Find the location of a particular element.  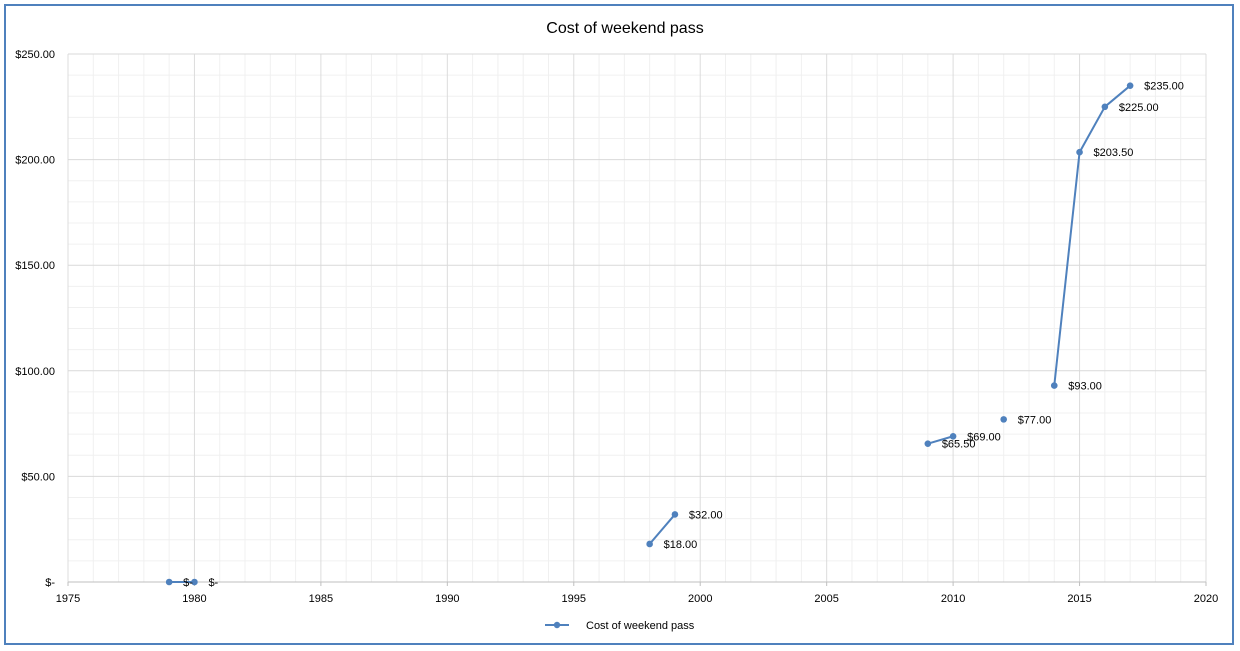

y-tick-label: $100.00 is located at coordinates (35, 372).